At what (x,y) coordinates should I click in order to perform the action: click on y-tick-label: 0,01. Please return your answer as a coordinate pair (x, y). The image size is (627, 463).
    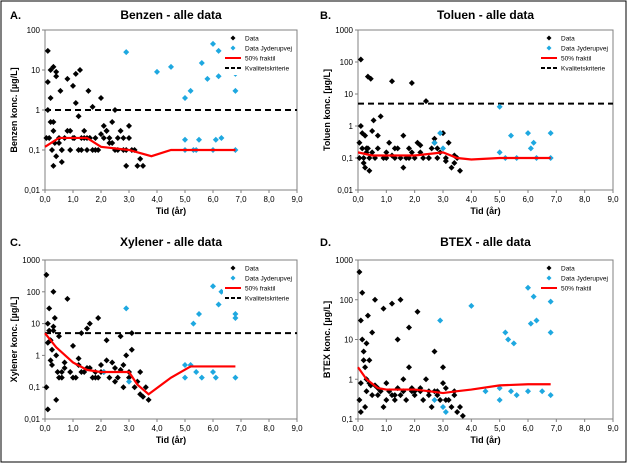
    Looking at the image, I should click on (345, 190).